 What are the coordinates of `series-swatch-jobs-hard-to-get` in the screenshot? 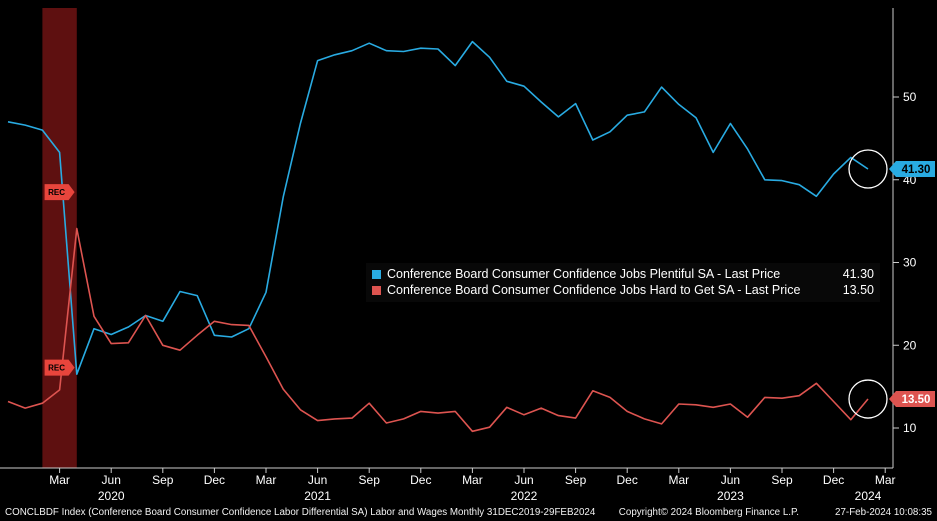 It's located at (376, 290).